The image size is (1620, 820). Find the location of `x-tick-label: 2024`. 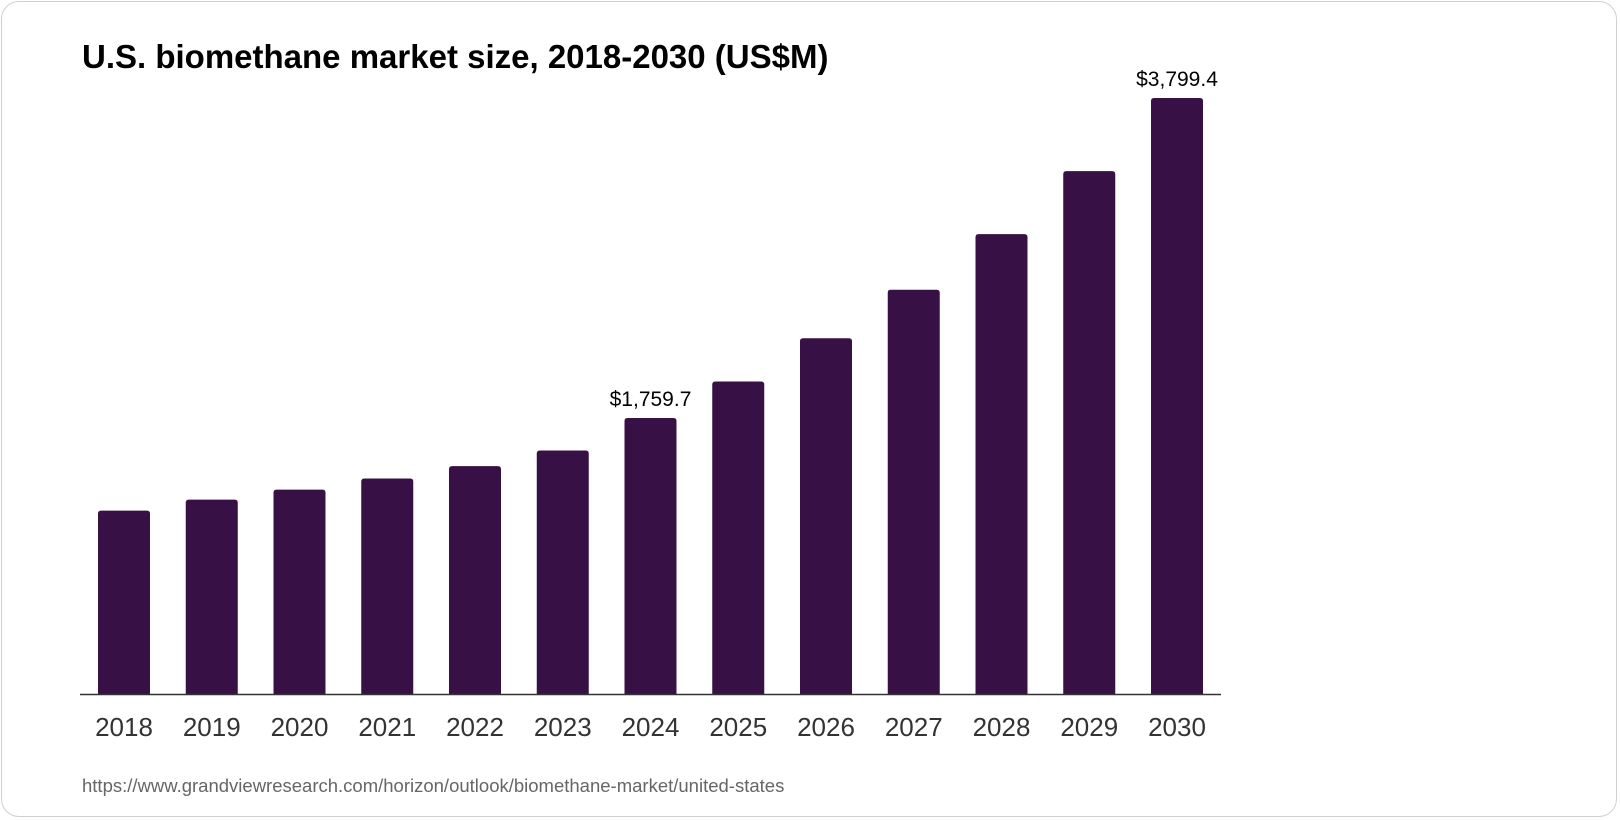

x-tick-label: 2024 is located at coordinates (651, 727).